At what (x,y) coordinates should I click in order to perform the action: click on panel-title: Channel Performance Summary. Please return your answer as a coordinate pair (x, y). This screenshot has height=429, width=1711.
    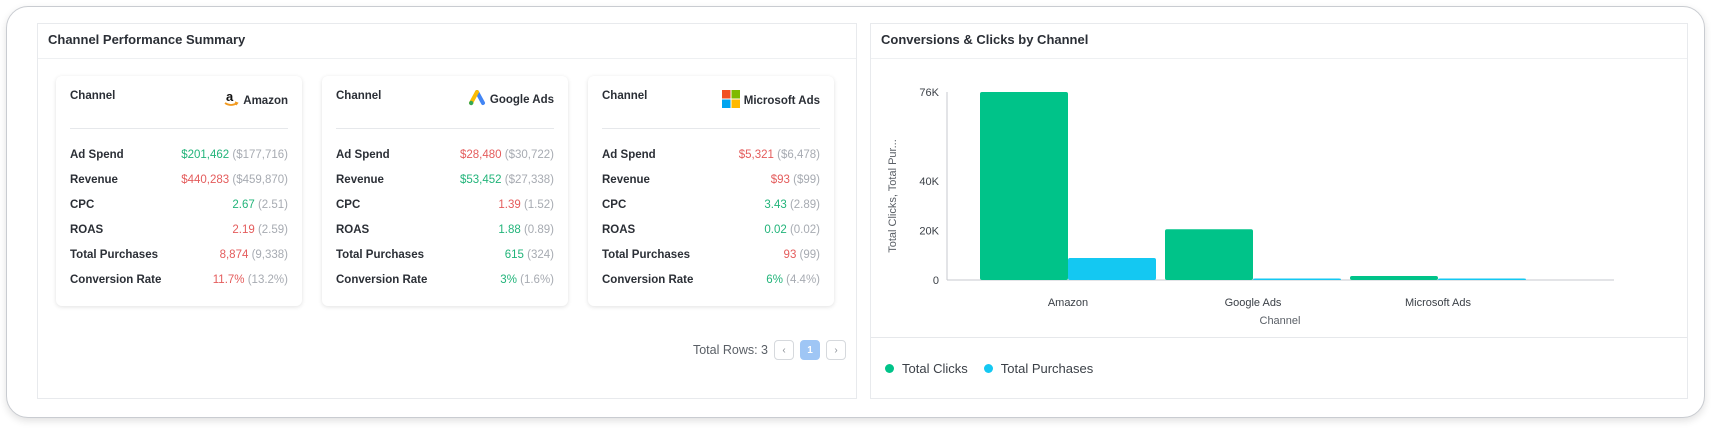
    Looking at the image, I should click on (147, 39).